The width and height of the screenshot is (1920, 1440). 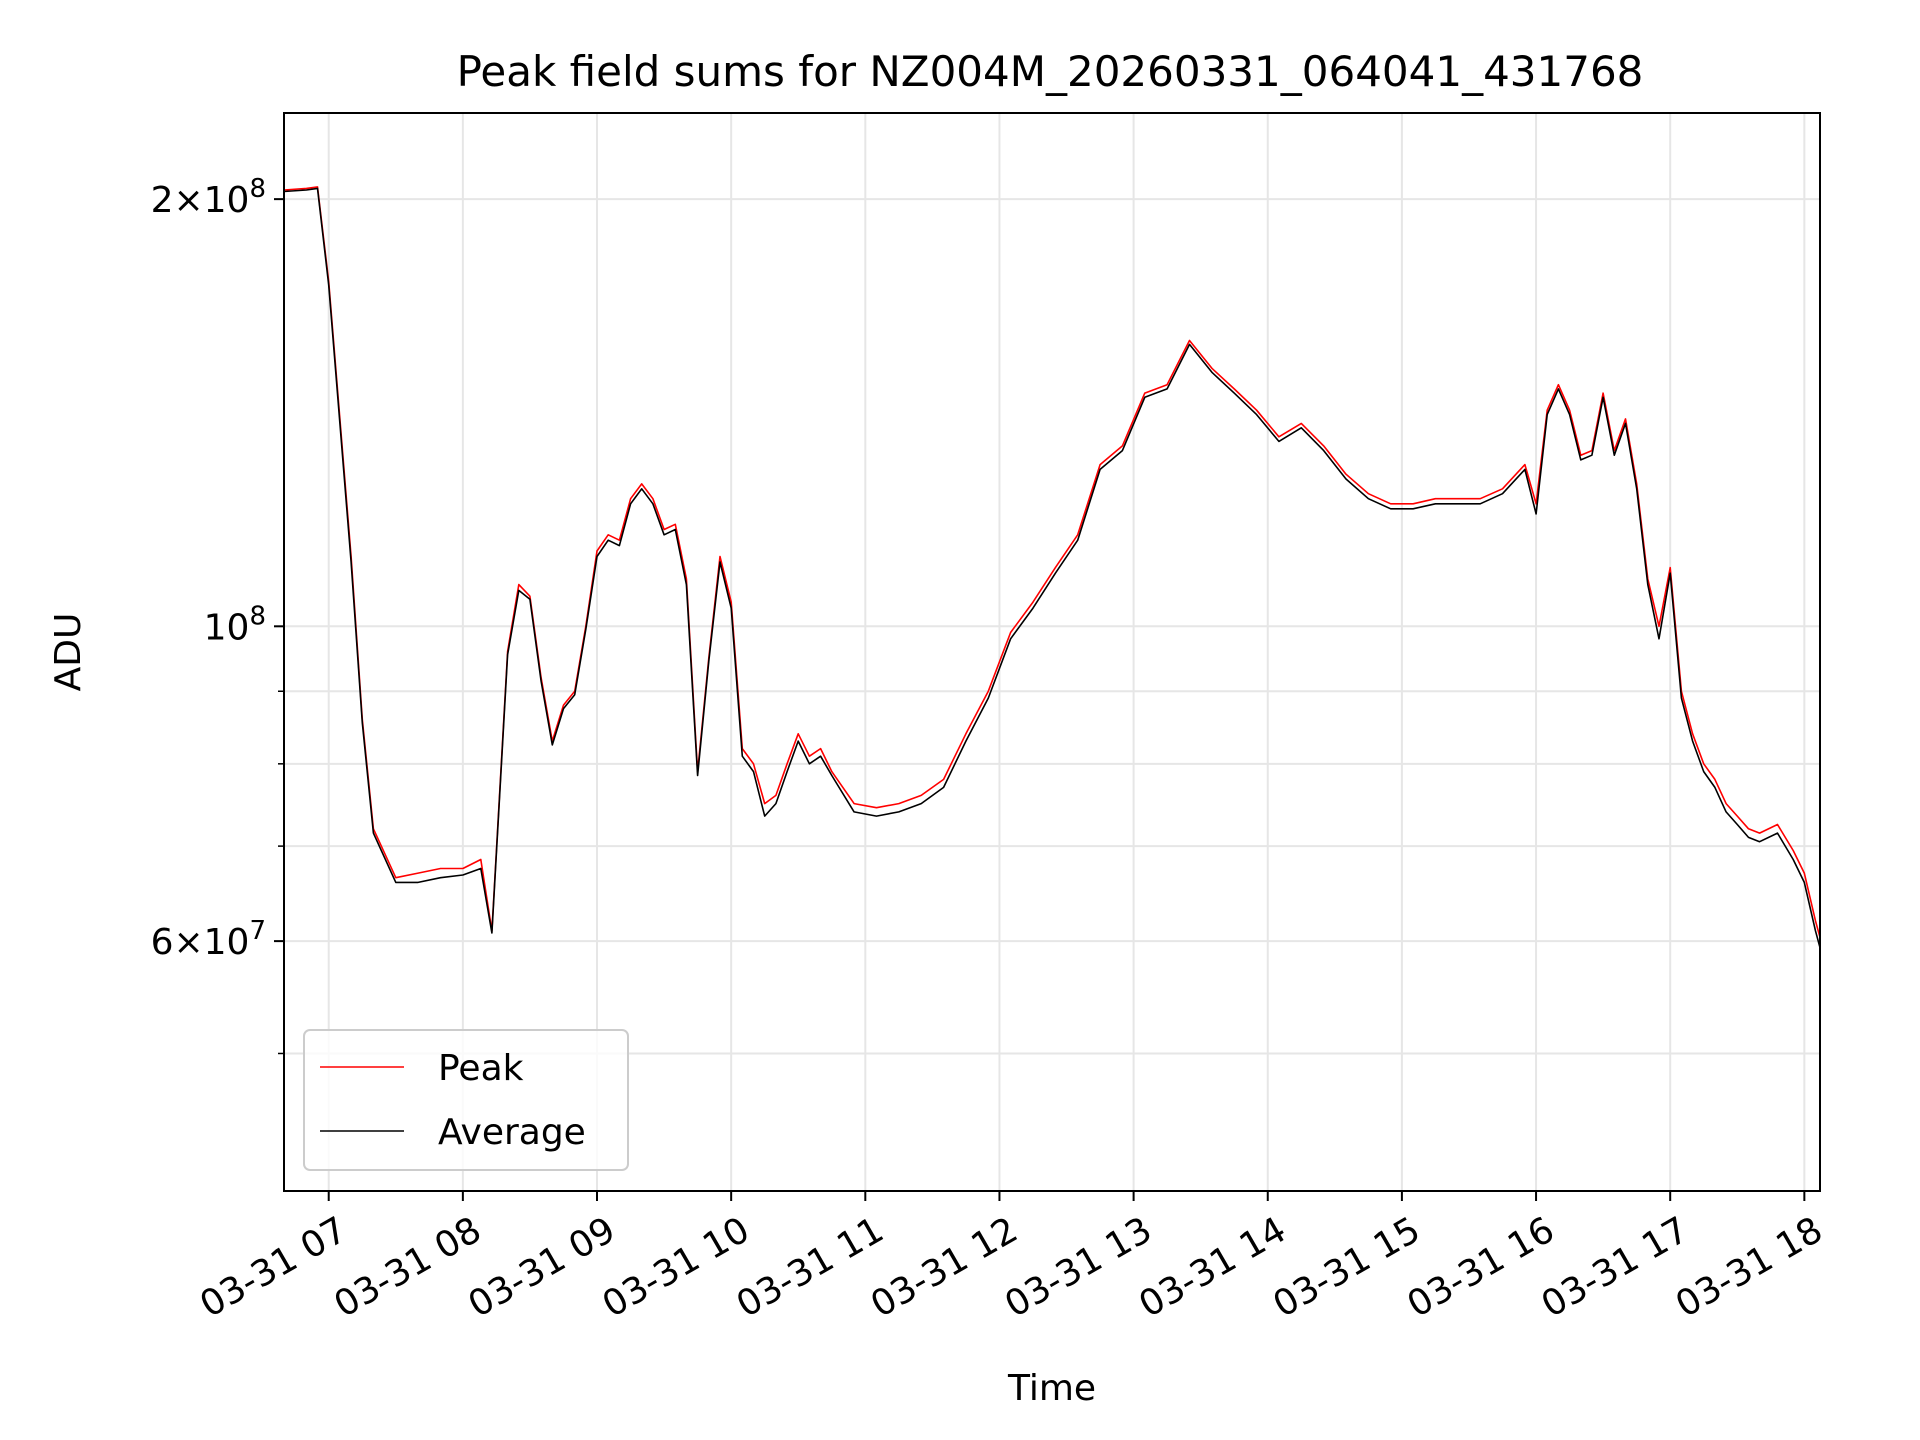 I want to click on legend-box, so click(x=466, y=1100).